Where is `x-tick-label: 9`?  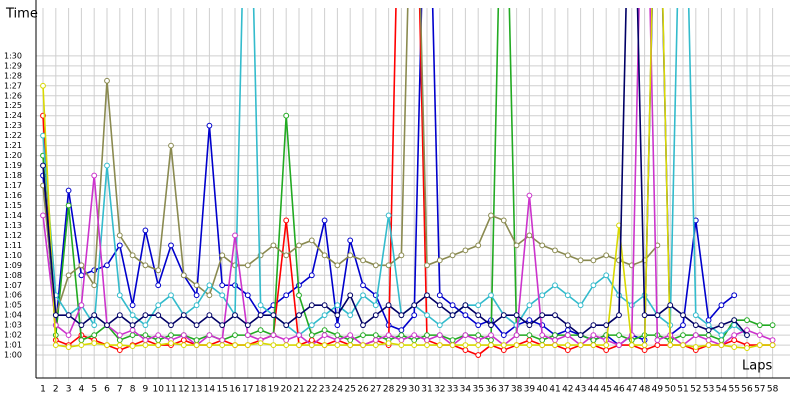 x-tick-label: 9 is located at coordinates (146, 390).